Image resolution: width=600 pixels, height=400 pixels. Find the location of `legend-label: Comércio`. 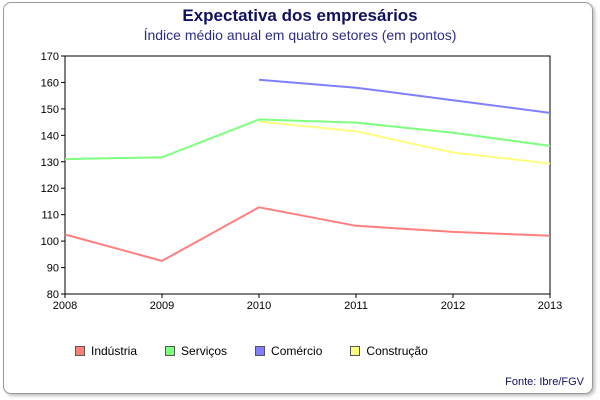

legend-label: Comércio is located at coordinates (297, 351).